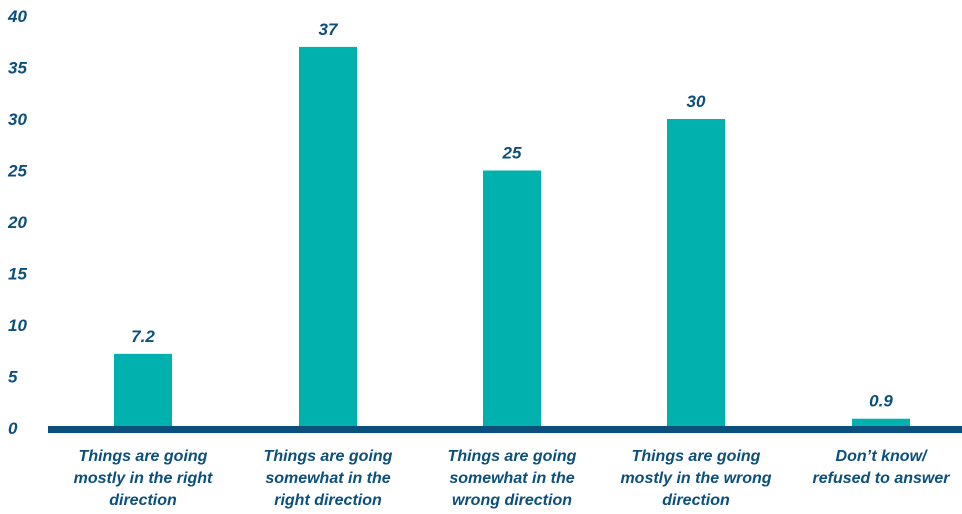  What do you see at coordinates (143, 336) in the screenshot?
I see `data-label: 7.2` at bounding box center [143, 336].